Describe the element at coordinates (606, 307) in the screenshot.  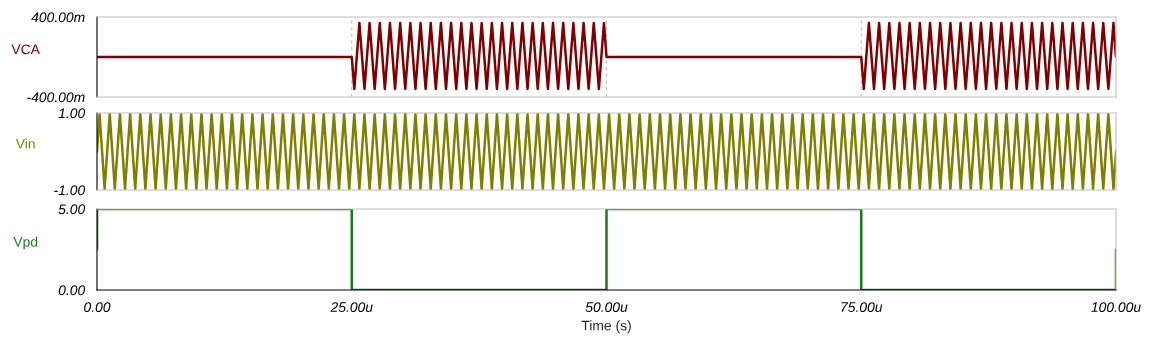
I see `x-tick-label: 50.00u` at that location.